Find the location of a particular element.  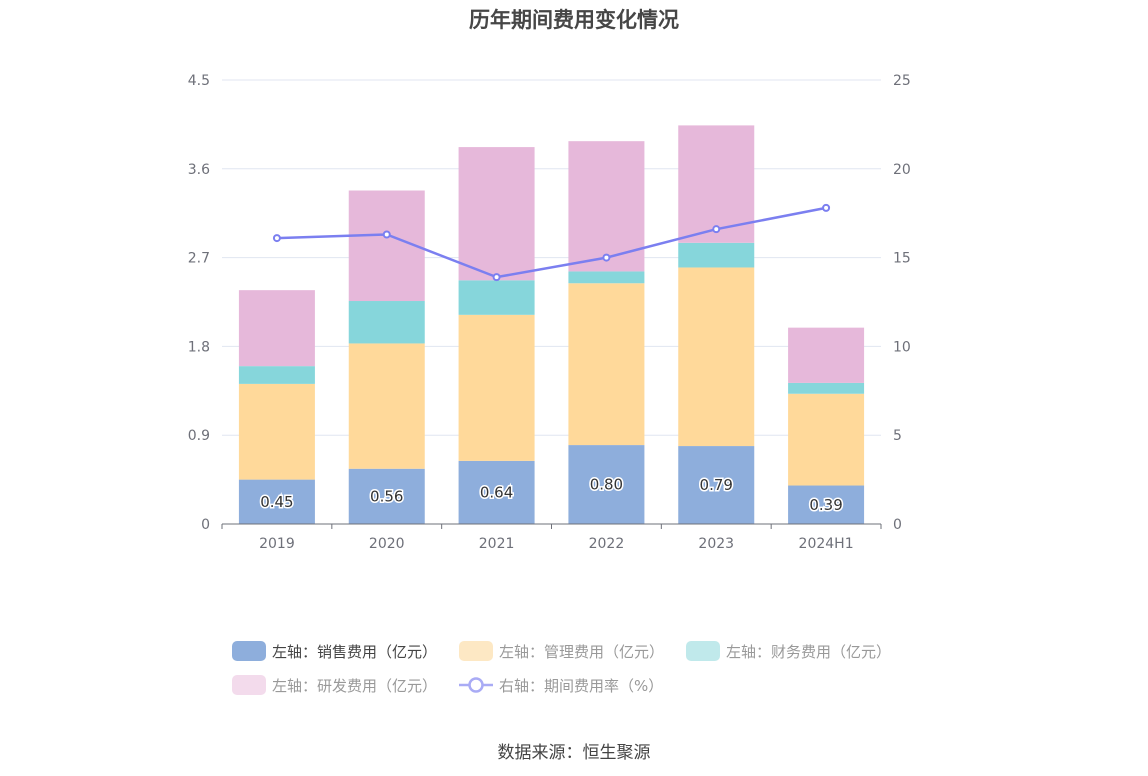

left-axis-tick-label: 0.9 is located at coordinates (199, 436).